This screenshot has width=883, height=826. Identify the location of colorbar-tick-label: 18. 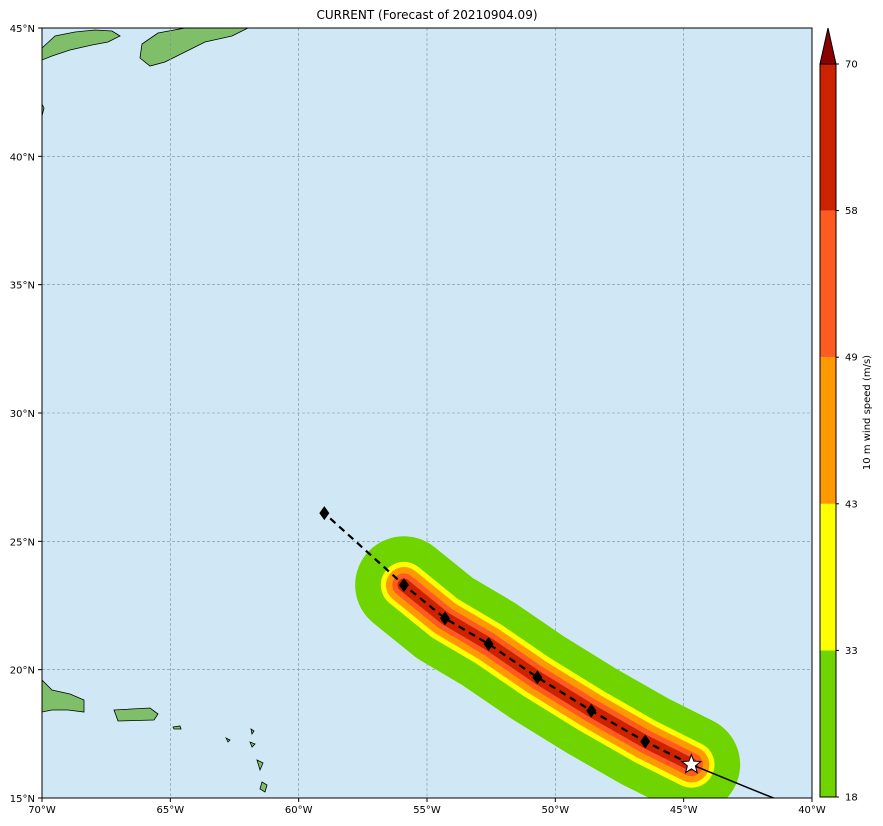
(851, 798).